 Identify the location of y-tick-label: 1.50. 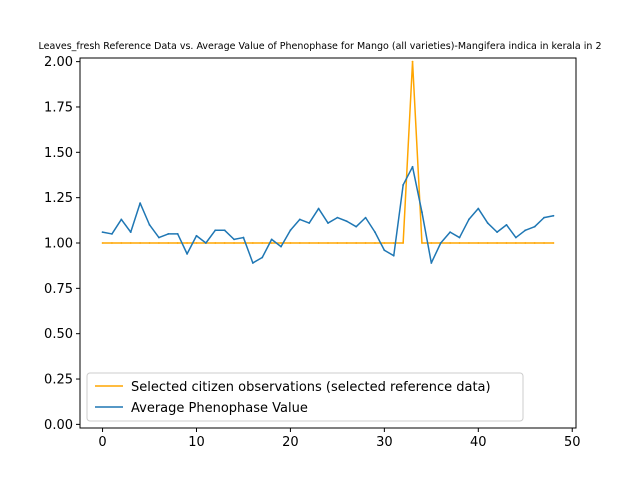
(58, 153).